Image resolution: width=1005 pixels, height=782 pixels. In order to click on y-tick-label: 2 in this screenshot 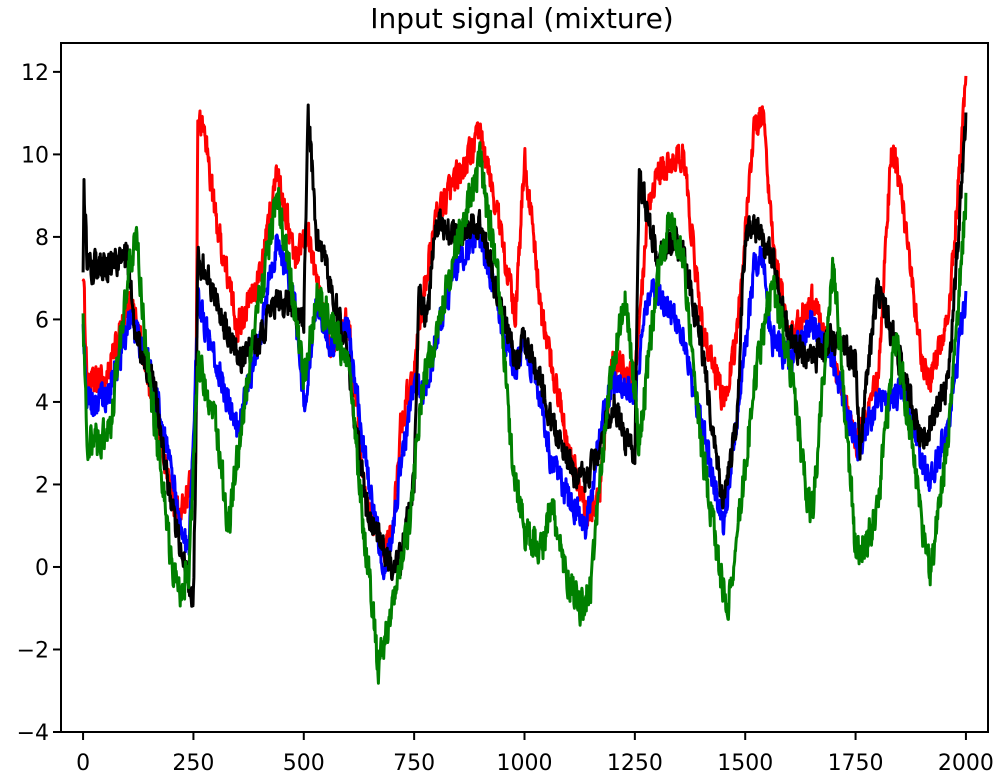, I will do `click(42, 485)`.